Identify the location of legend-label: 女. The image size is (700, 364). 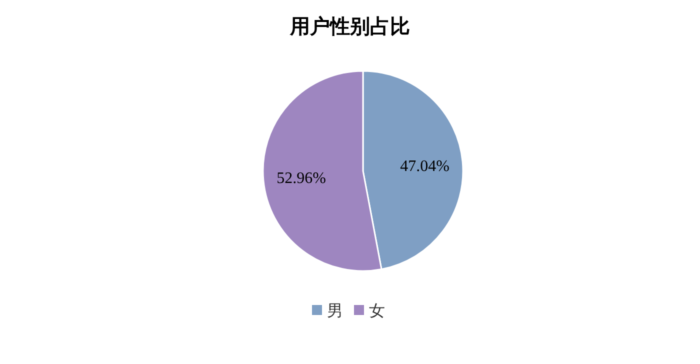
(377, 311).